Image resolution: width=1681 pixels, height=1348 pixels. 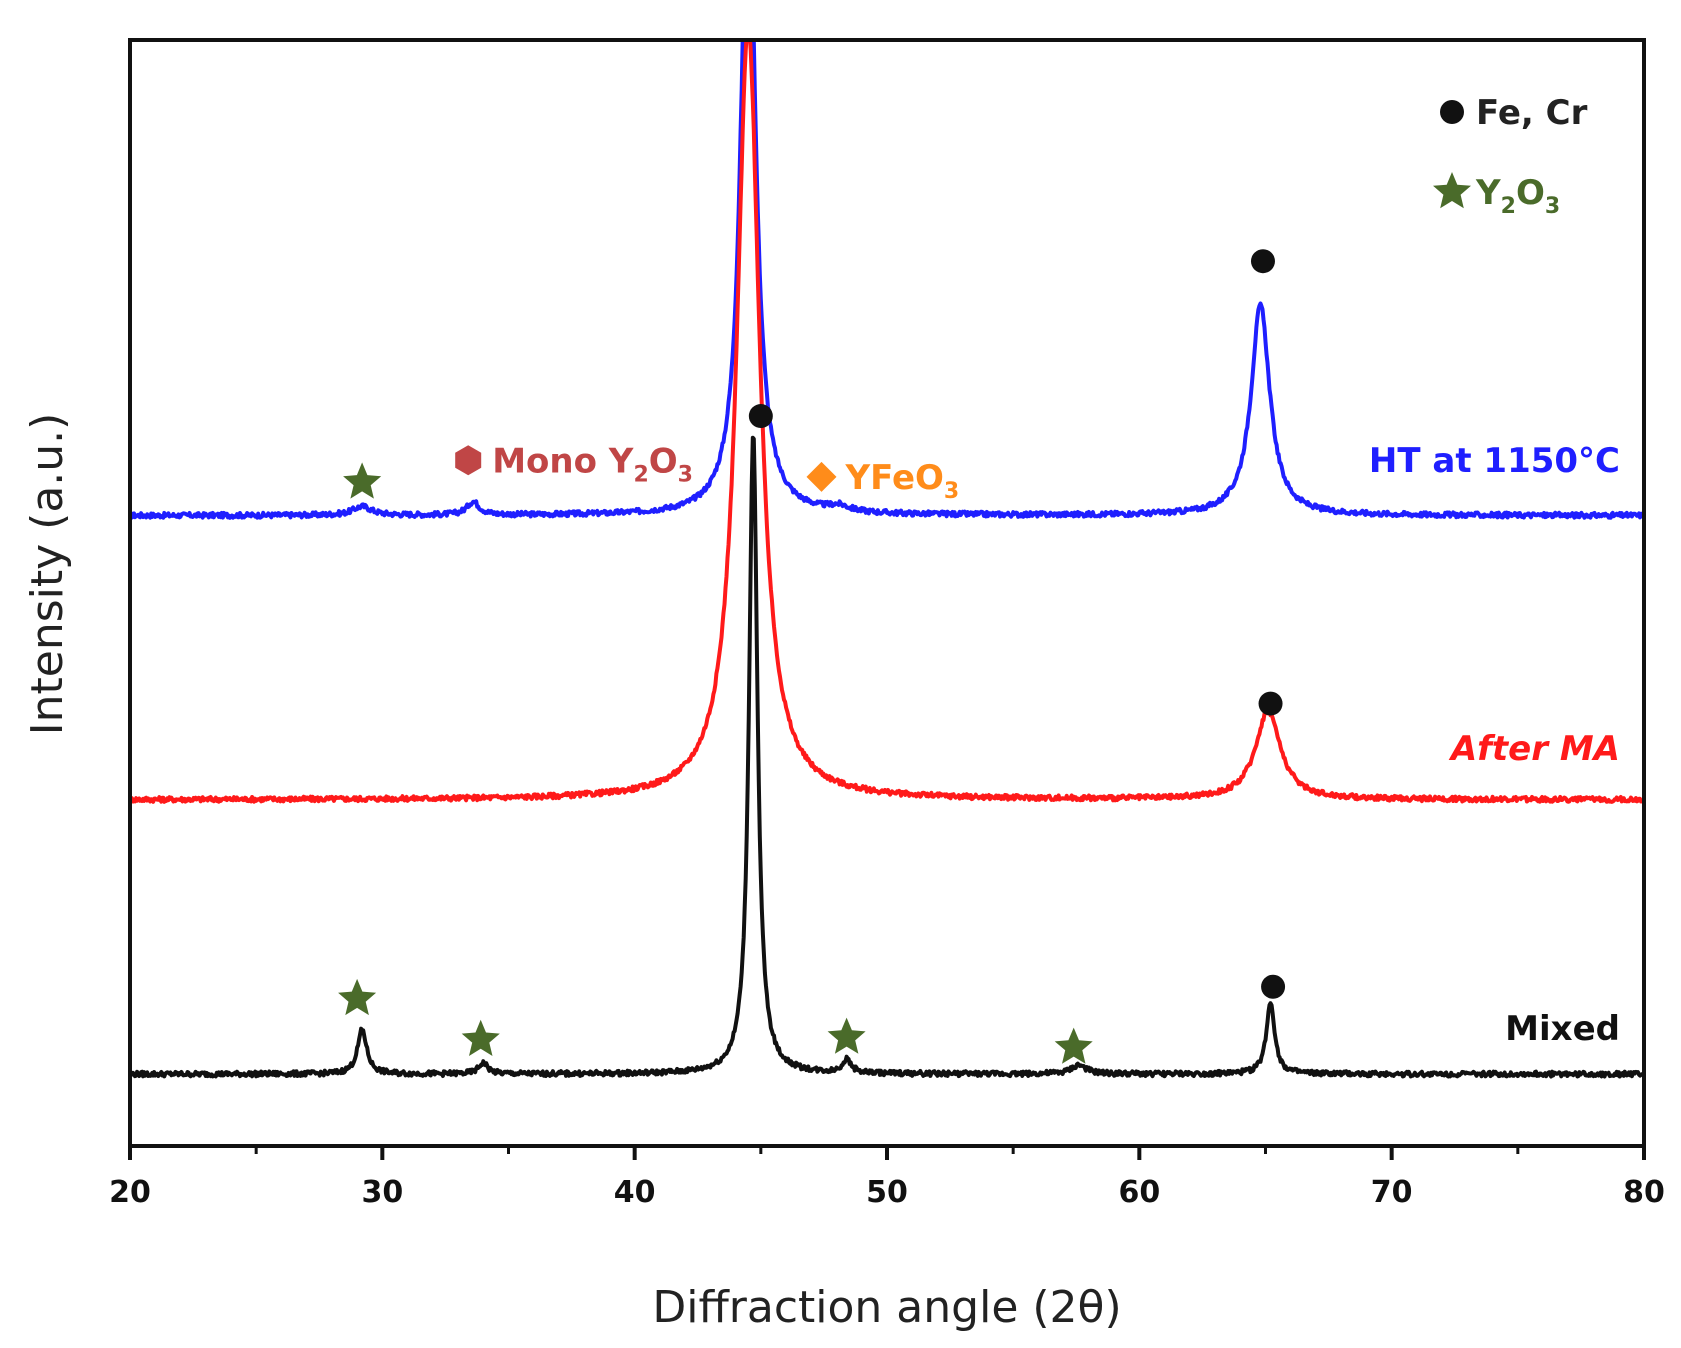 I want to click on x-tick-label: 20, so click(x=130, y=1192).